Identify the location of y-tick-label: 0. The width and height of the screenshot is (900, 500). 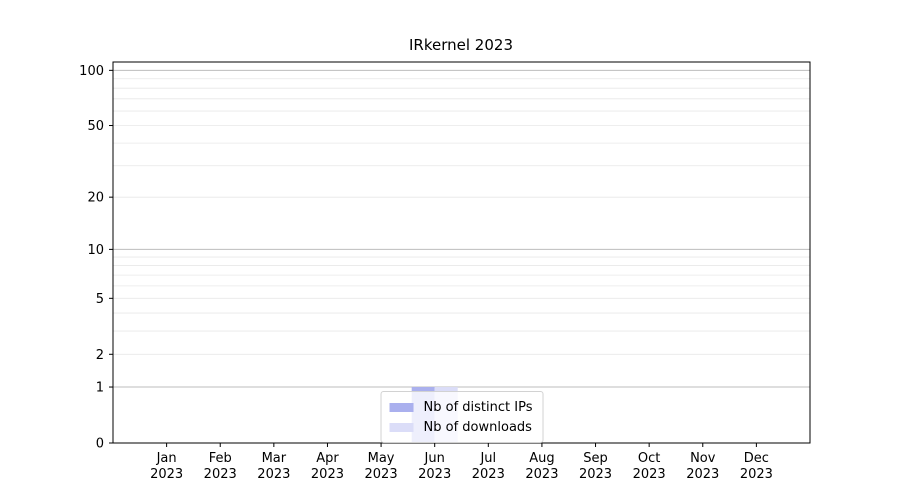
(100, 444).